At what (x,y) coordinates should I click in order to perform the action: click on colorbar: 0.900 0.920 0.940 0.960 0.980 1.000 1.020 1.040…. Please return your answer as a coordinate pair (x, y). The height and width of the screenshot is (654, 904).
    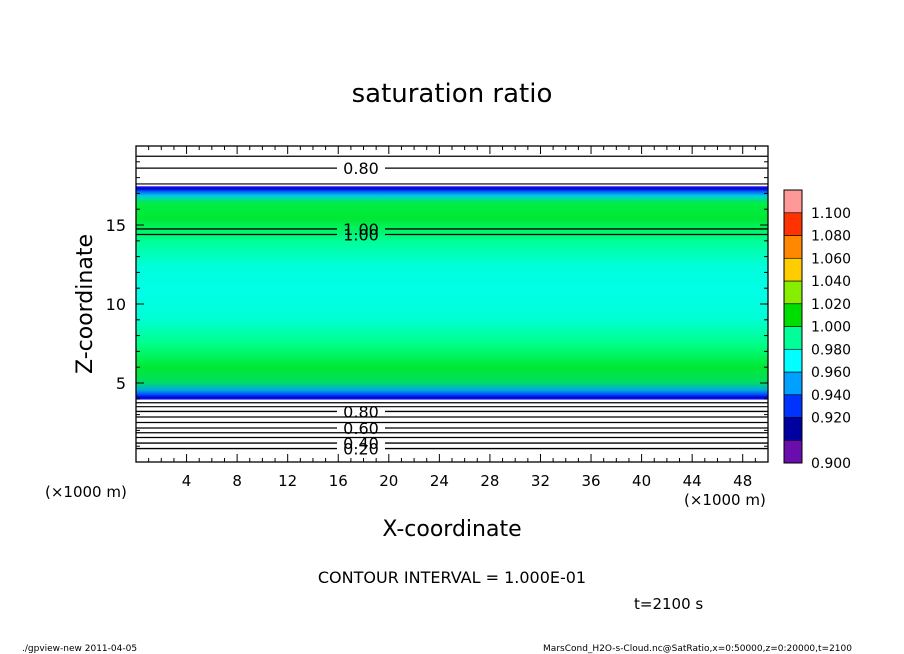
    Looking at the image, I should click on (817, 330).